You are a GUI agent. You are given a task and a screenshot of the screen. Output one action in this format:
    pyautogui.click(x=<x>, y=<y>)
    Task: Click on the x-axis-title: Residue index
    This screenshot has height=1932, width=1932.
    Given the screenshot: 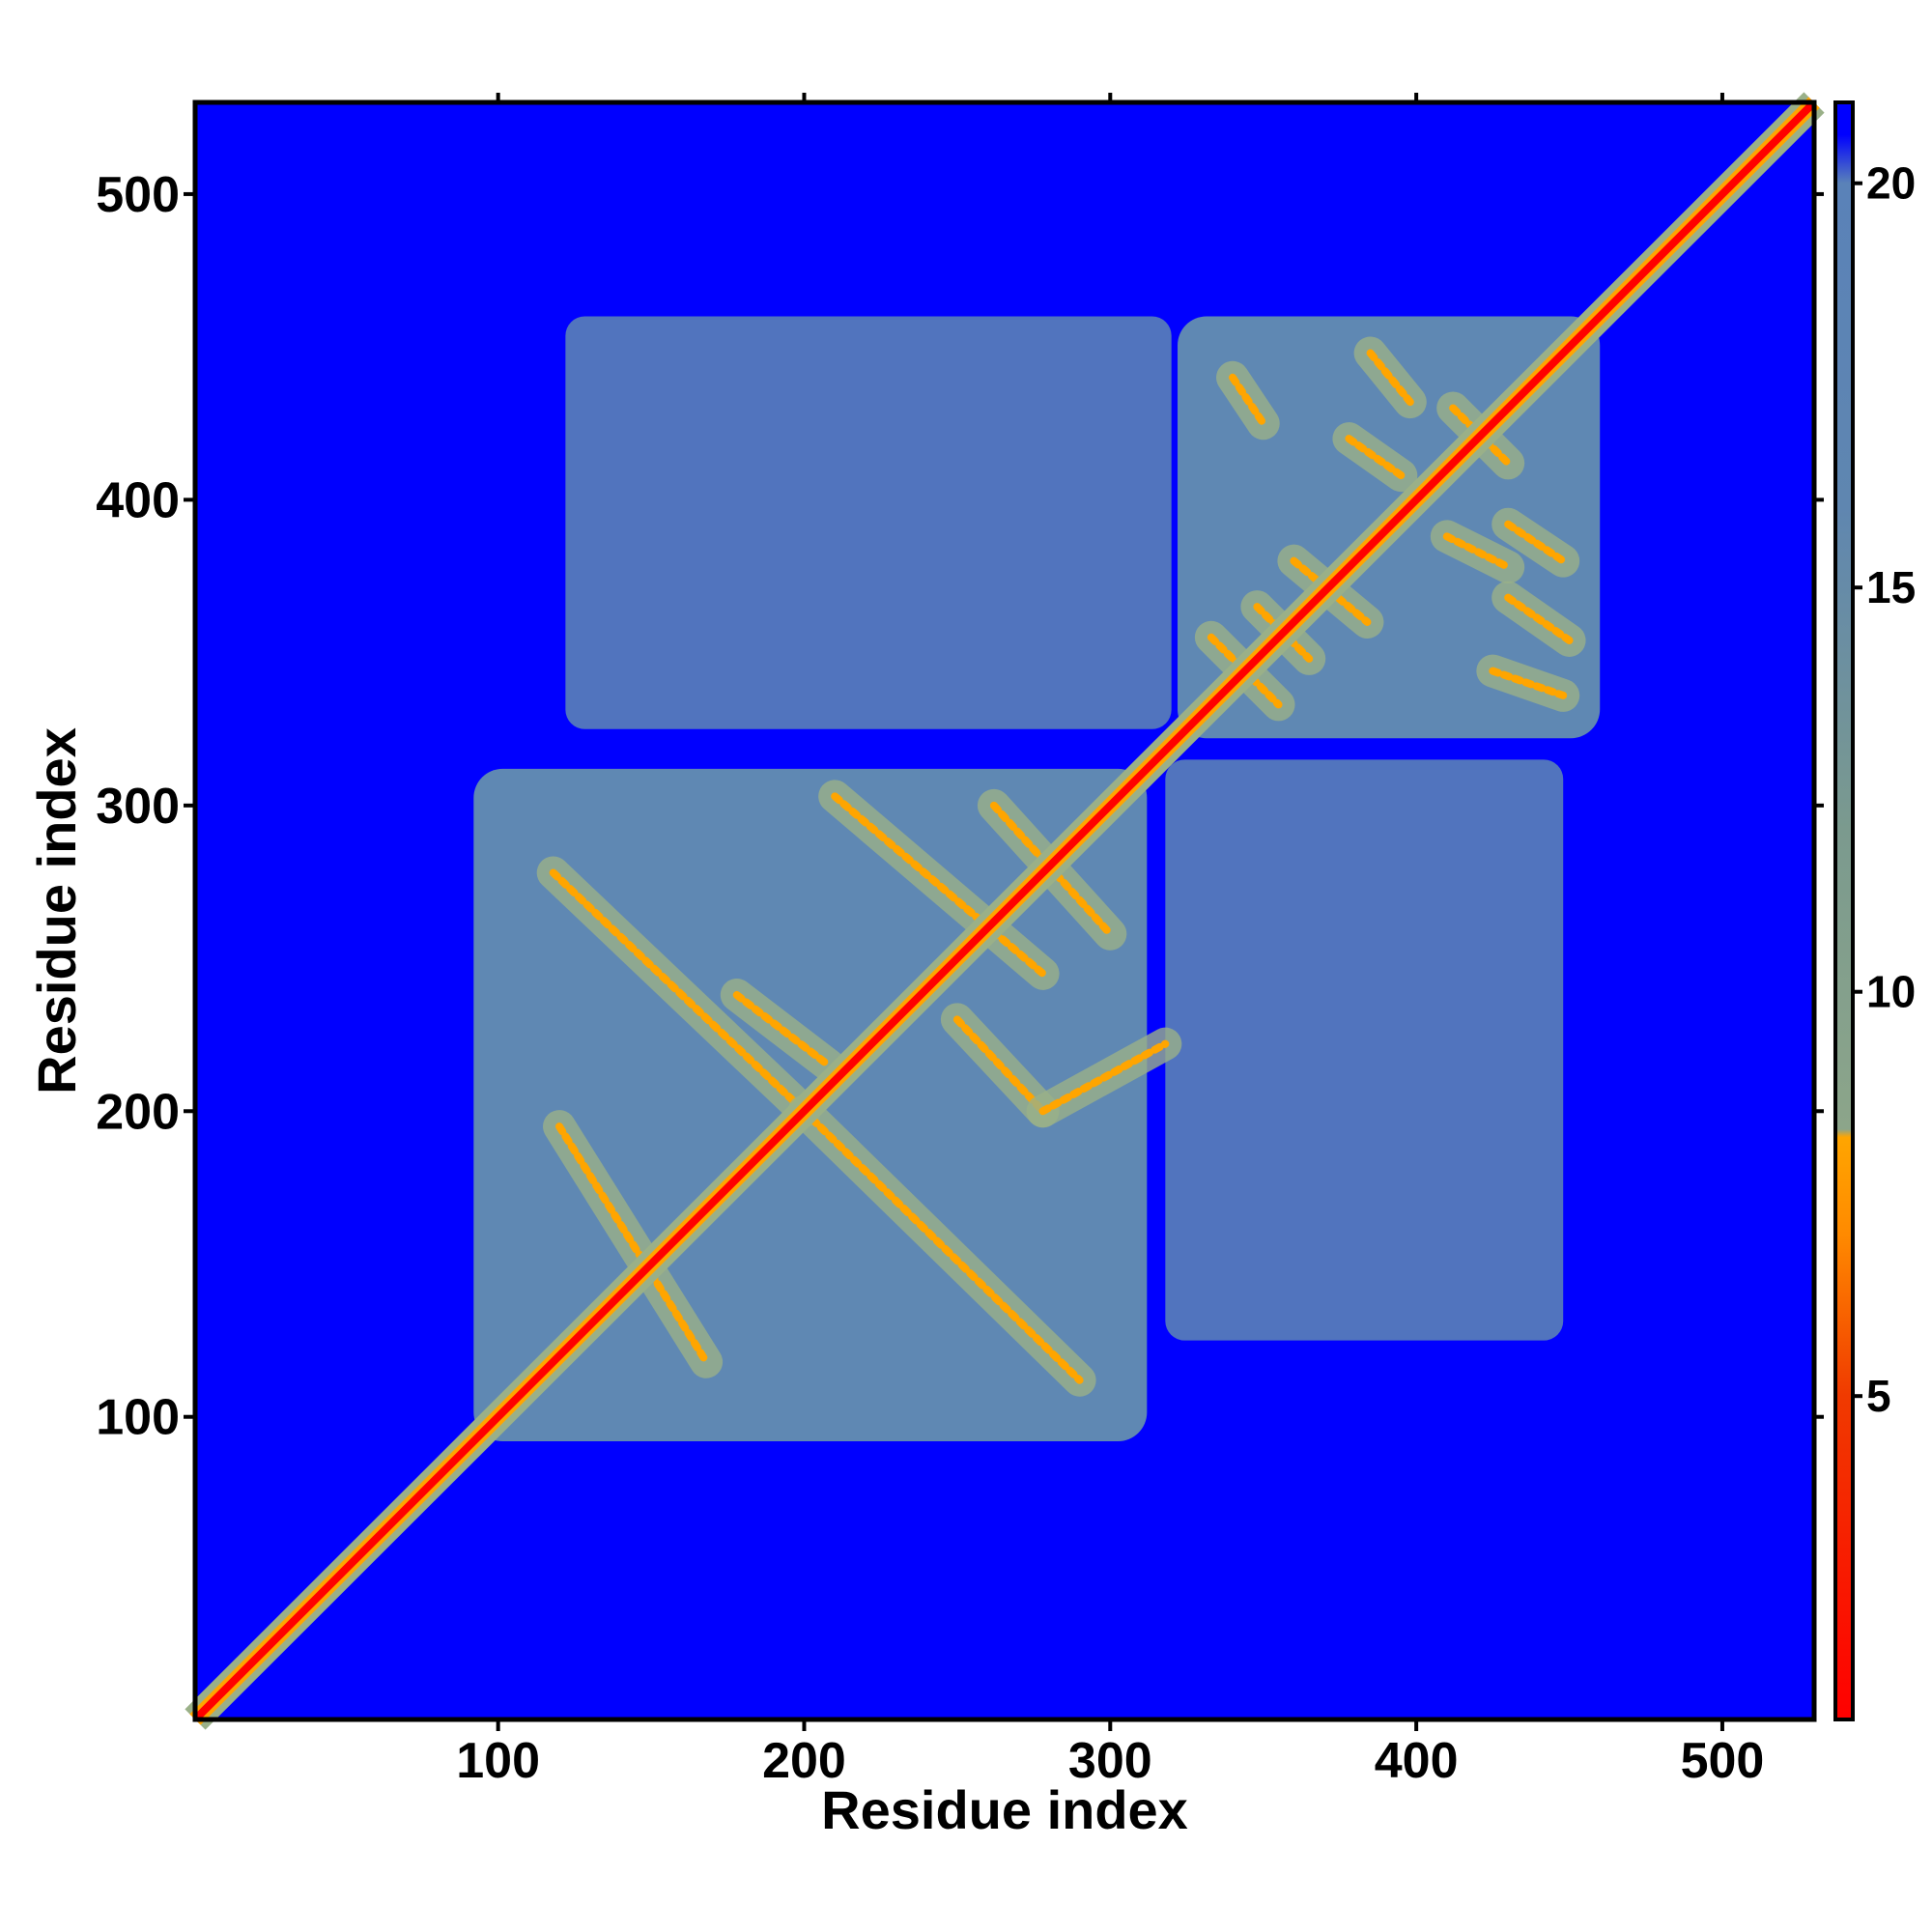 What is the action you would take?
    pyautogui.click(x=1005, y=1809)
    